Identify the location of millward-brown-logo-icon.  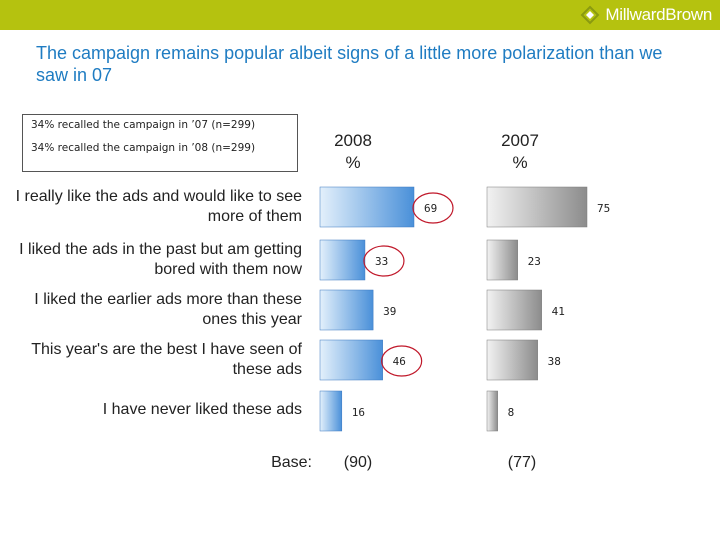
(590, 15).